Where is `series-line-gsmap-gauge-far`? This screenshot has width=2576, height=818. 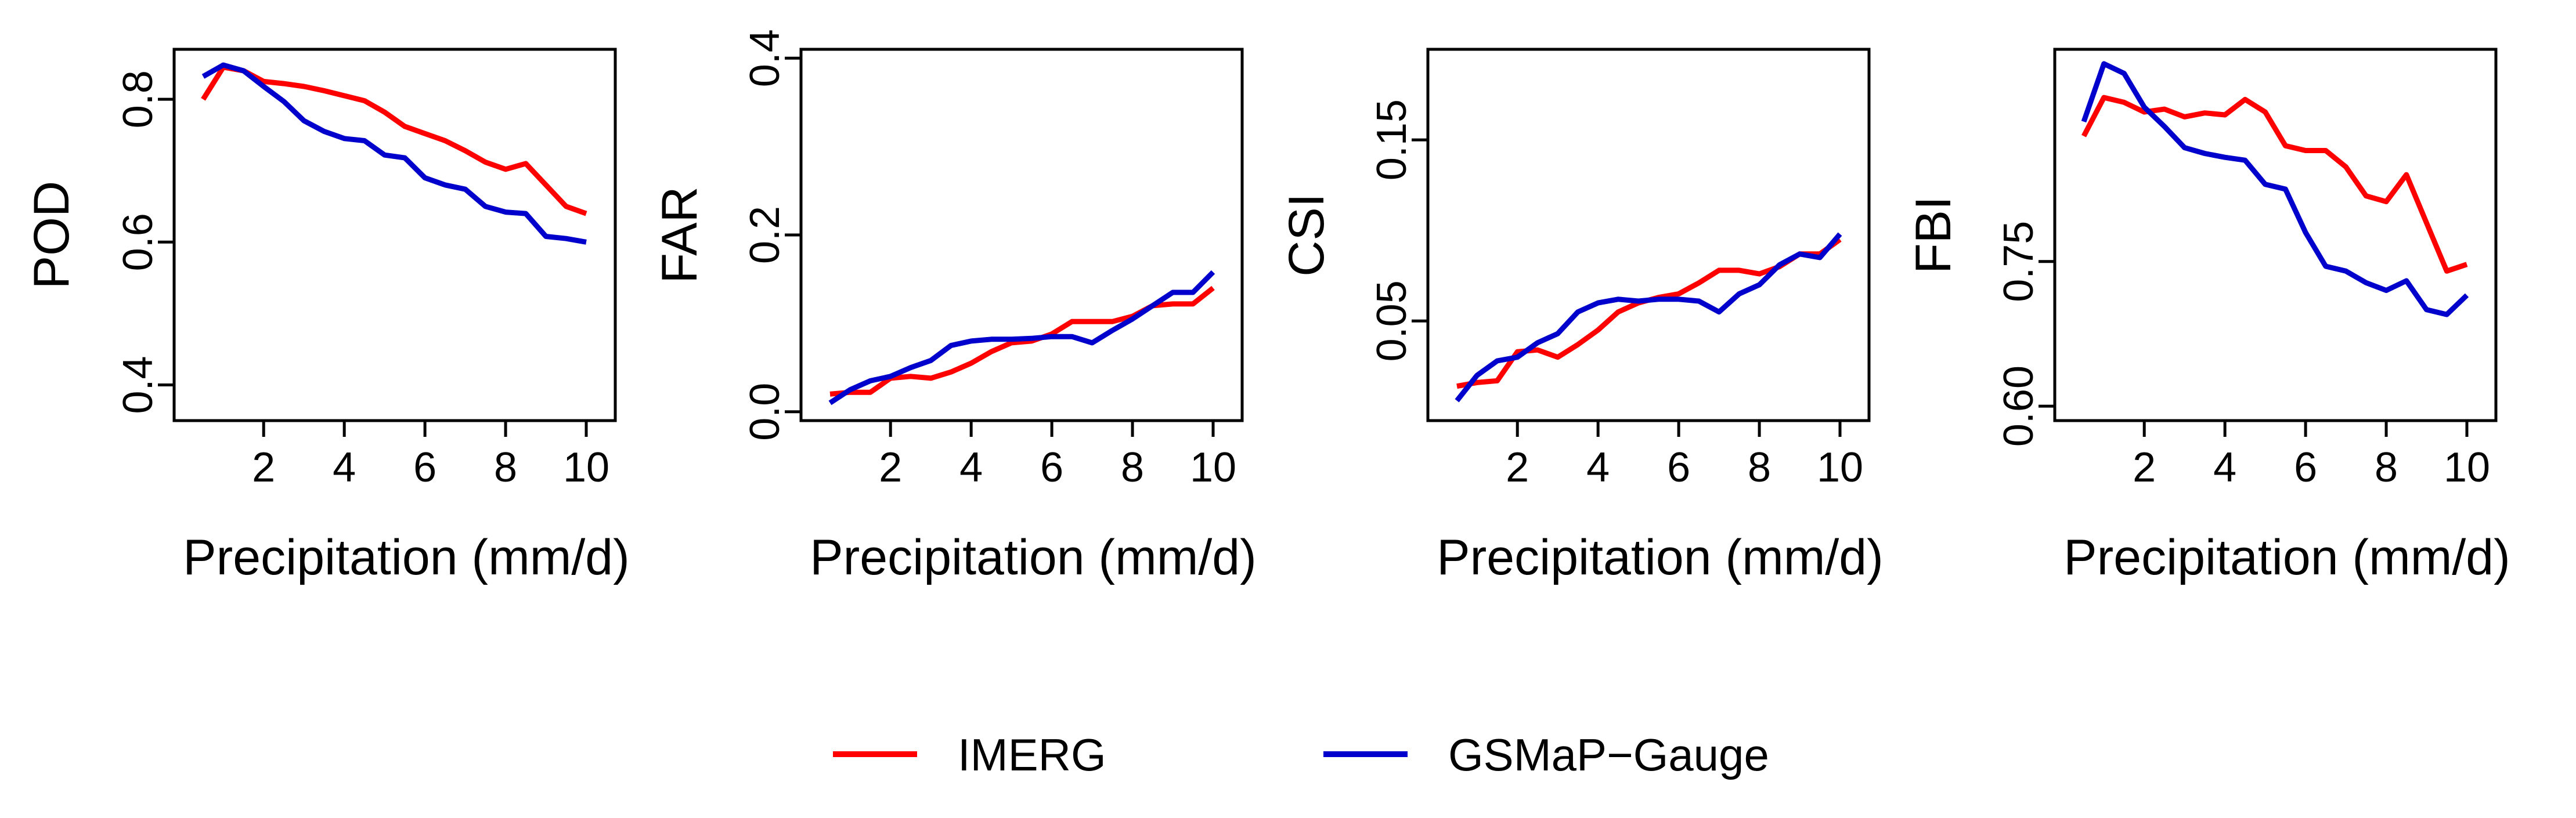 series-line-gsmap-gauge-far is located at coordinates (1022, 338).